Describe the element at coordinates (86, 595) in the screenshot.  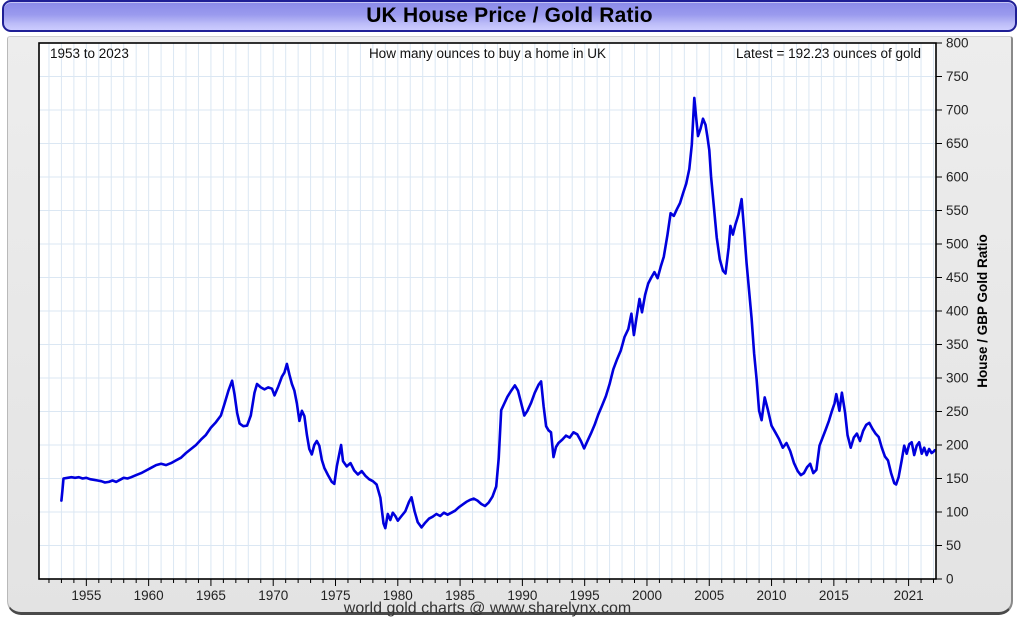
I see `svg-text: 1955` at that location.